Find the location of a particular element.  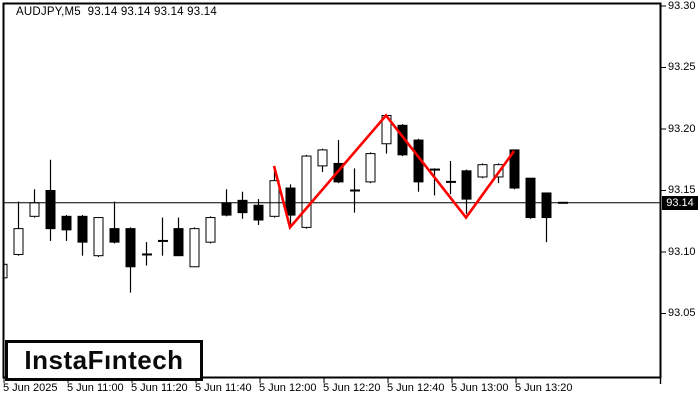

time-axis-label: 5 Jun 12:40 is located at coordinates (416, 388).